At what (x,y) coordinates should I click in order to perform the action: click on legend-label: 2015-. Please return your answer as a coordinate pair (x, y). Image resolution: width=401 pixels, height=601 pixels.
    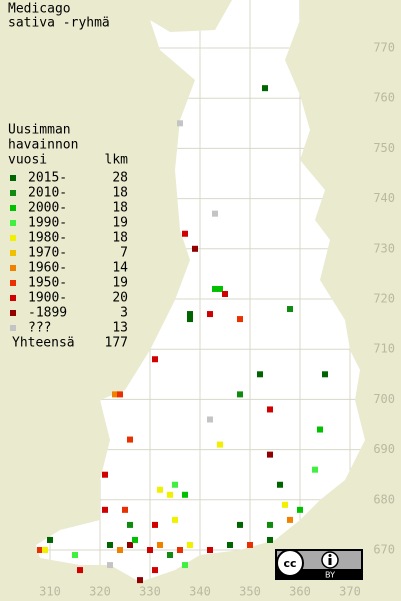
    Looking at the image, I should click on (47, 178).